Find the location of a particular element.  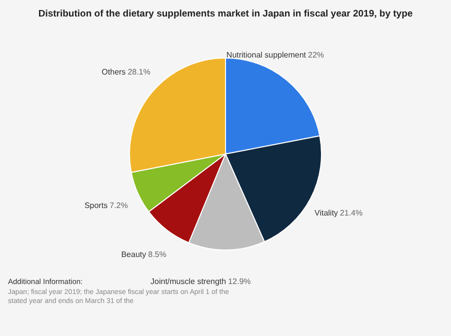

slice-label: Vitality is located at coordinates (326, 213).